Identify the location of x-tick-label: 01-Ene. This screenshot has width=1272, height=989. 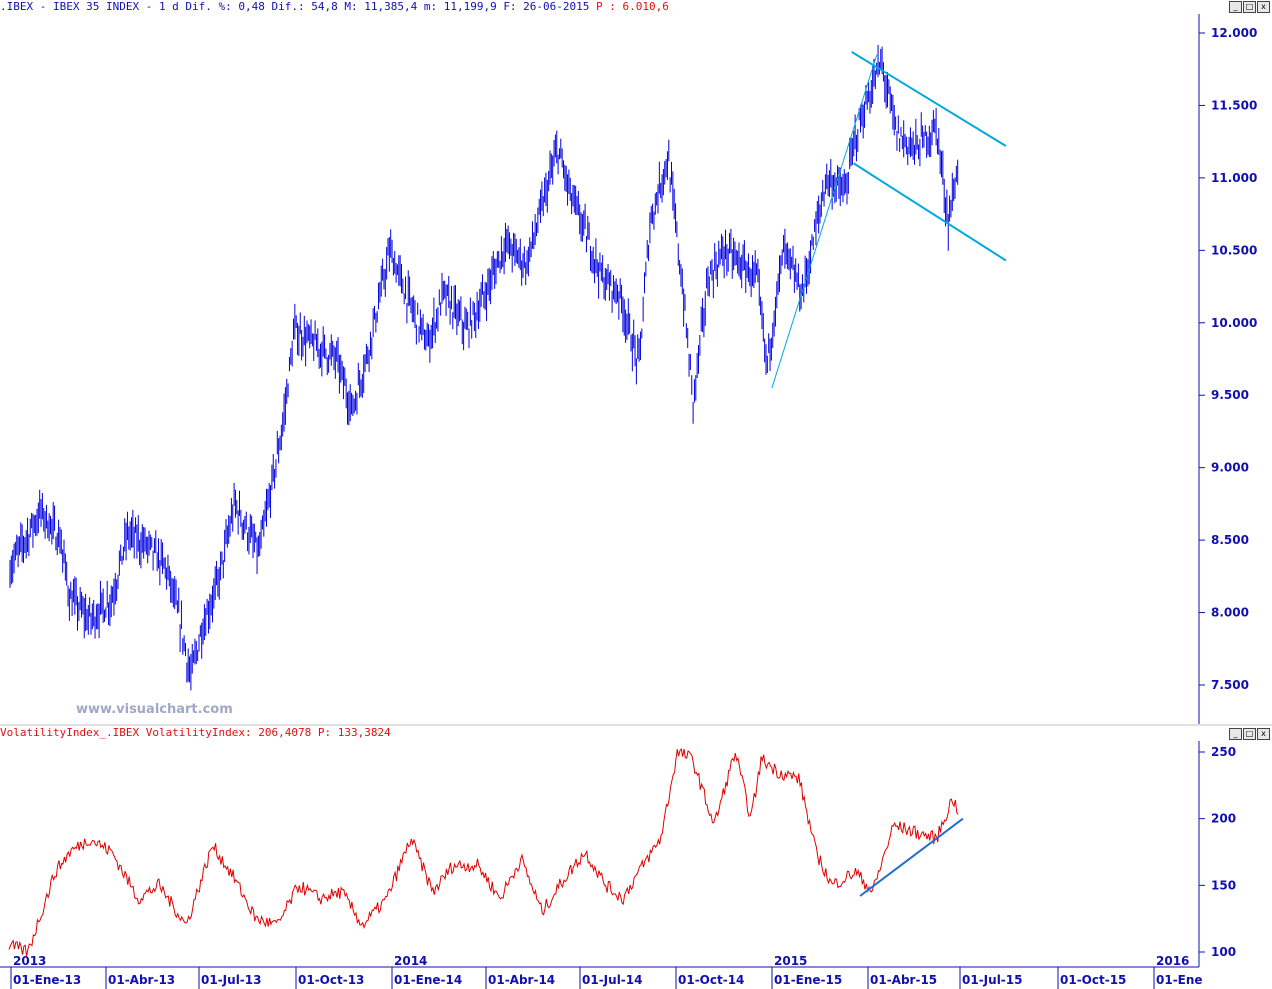
(1179, 980).